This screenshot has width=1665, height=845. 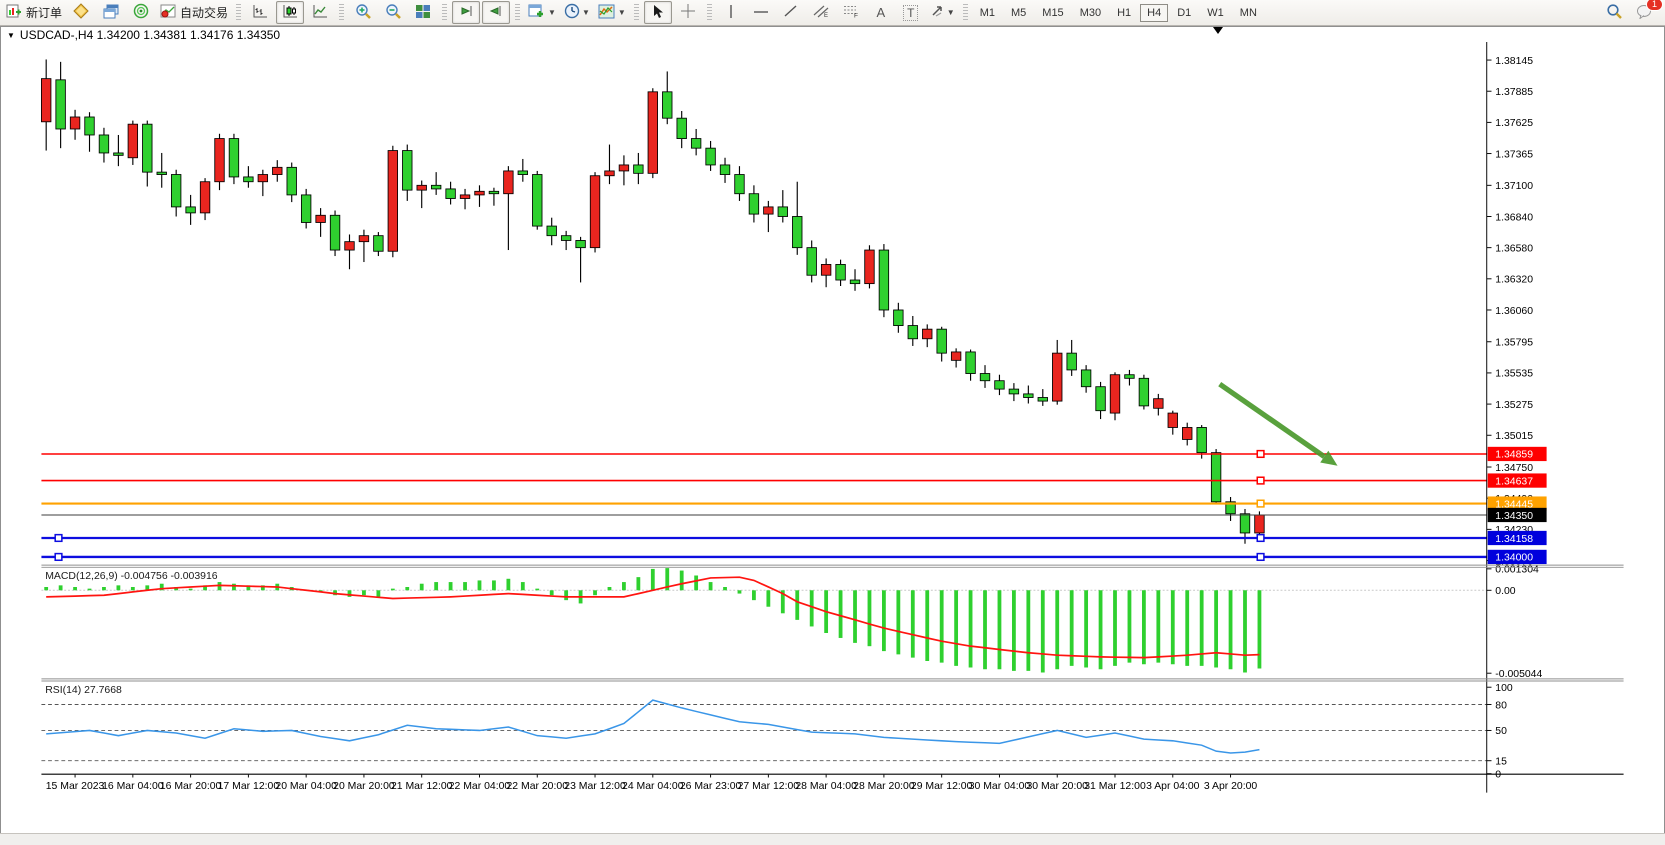 I want to click on tile-windows-button, so click(x=423, y=12).